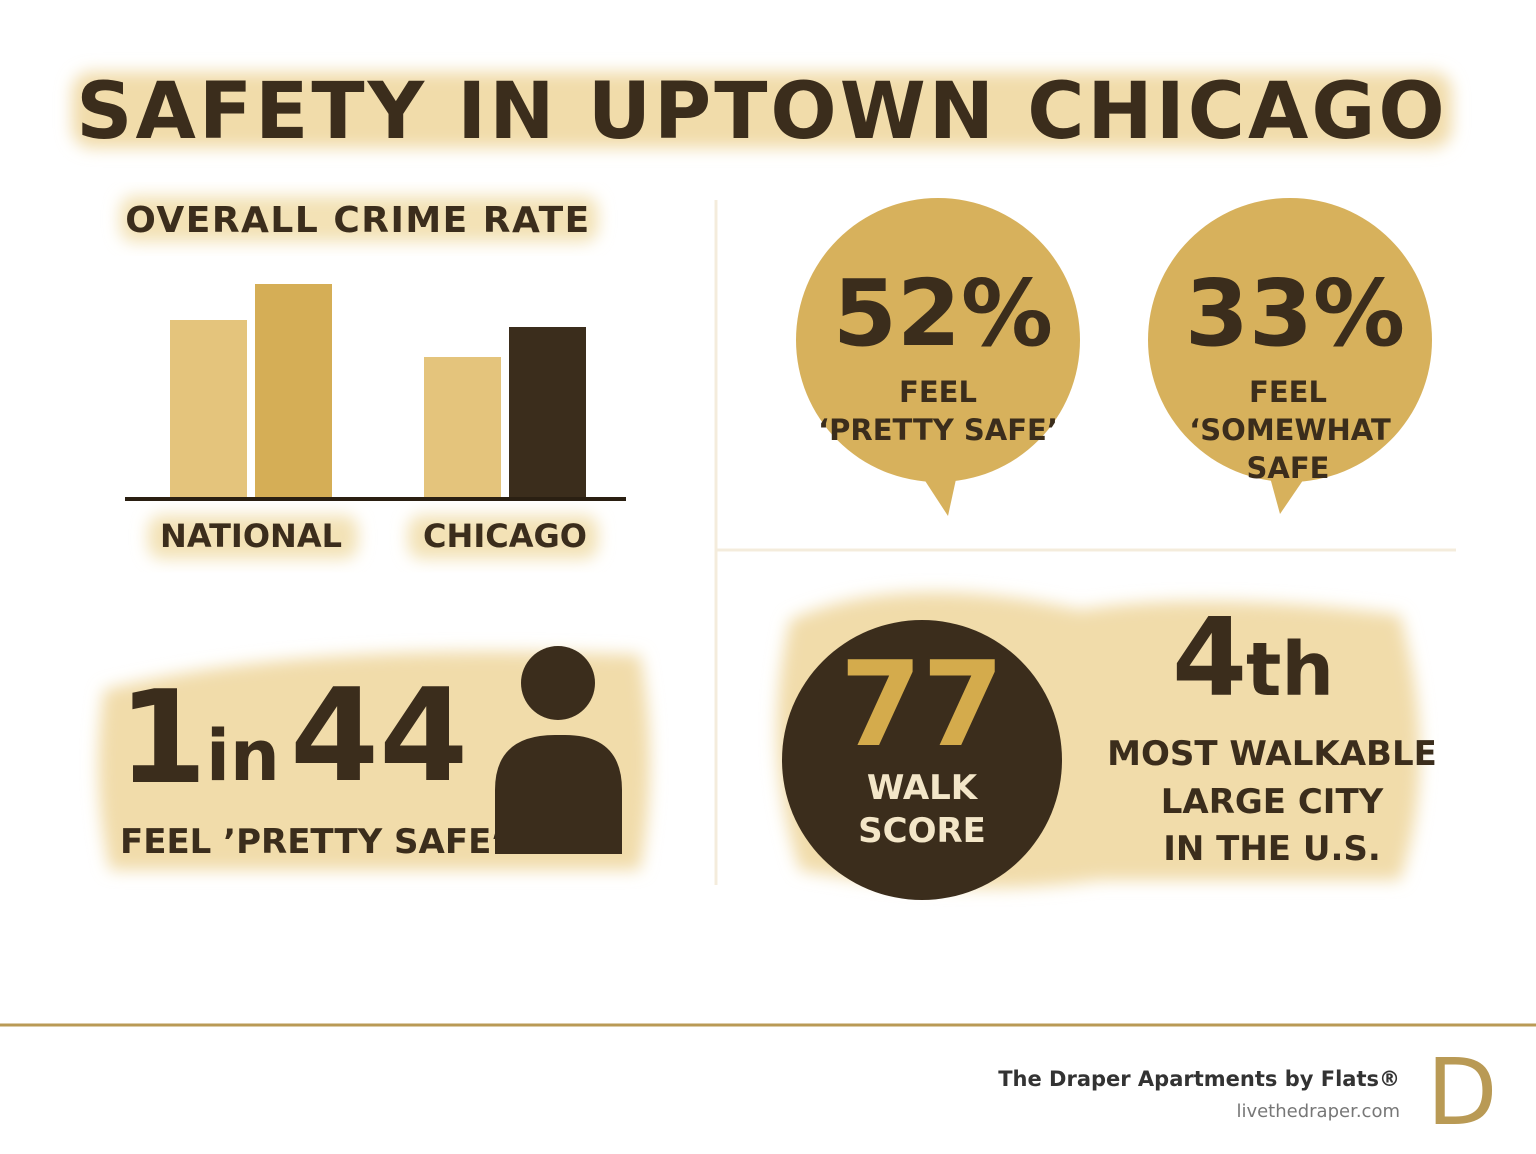  I want to click on bubble: 52% FEEL ‘PRETTY SAFE’, so click(938, 357).